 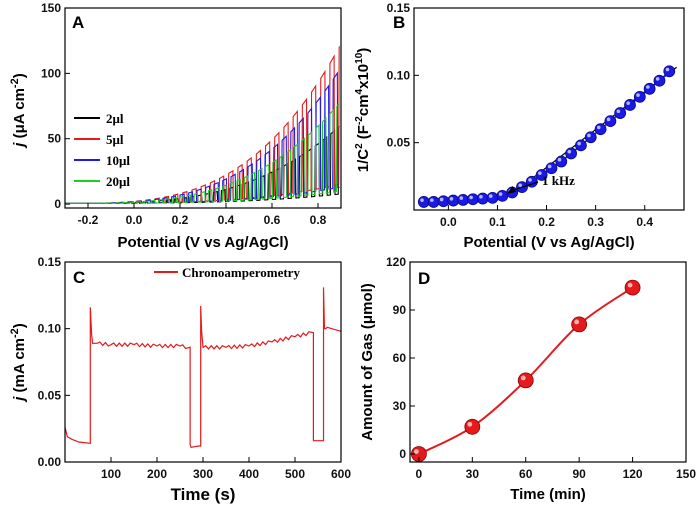 What do you see at coordinates (525, 186) in the screenshot?
I see `panel-b-annotation-arrow` at bounding box center [525, 186].